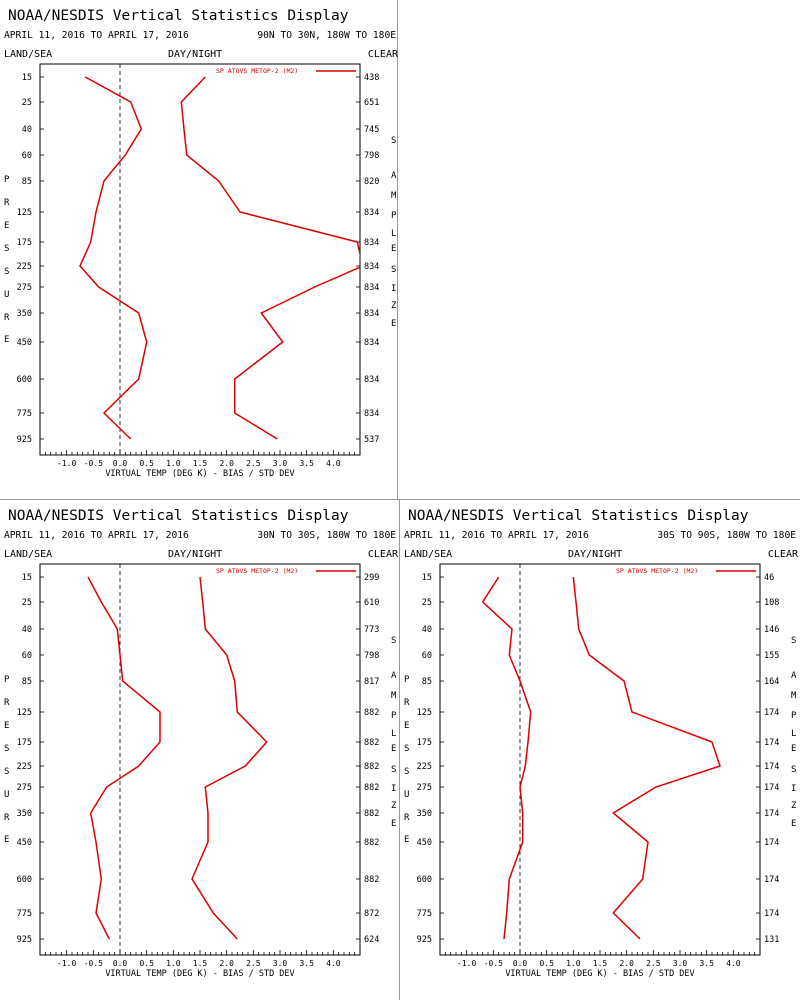 Image resolution: width=800 pixels, height=1000 pixels. I want to click on pressure-level-label: 175, so click(24, 743).